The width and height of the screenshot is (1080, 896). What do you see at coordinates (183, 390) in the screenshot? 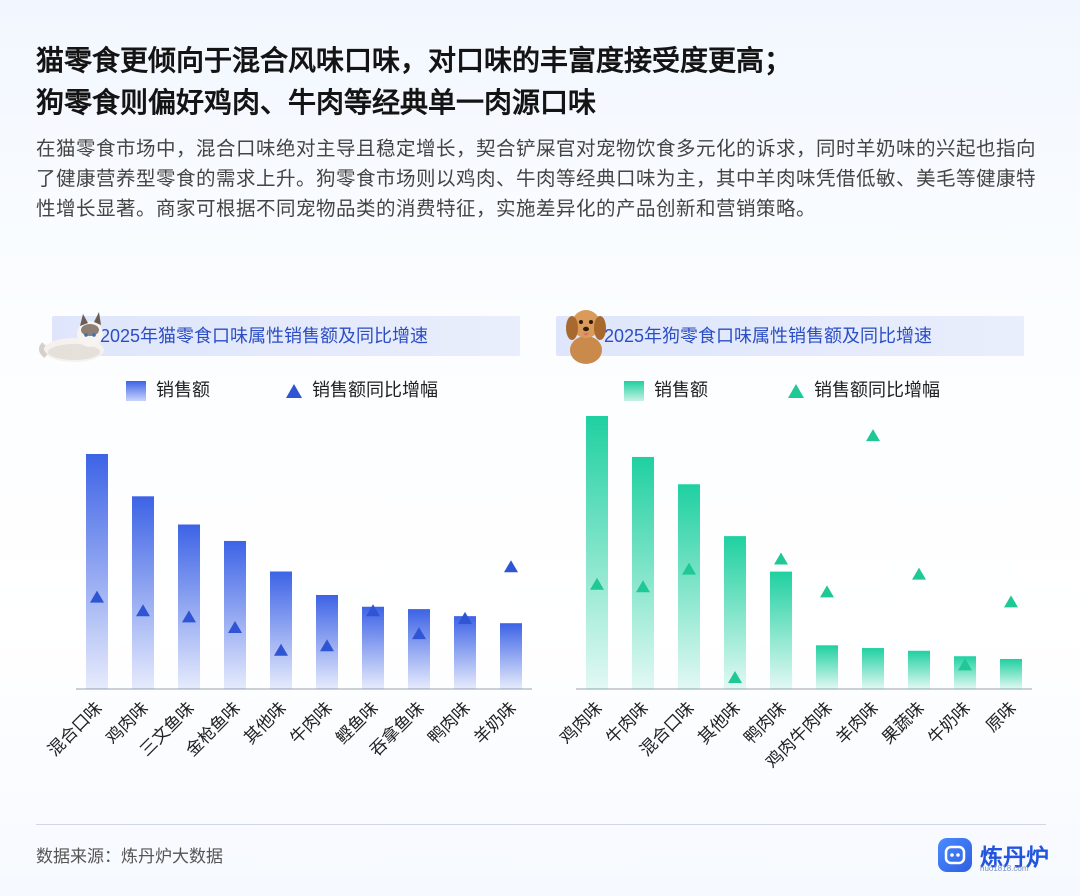
I see `cat-legend-sales-label: 销售额` at bounding box center [183, 390].